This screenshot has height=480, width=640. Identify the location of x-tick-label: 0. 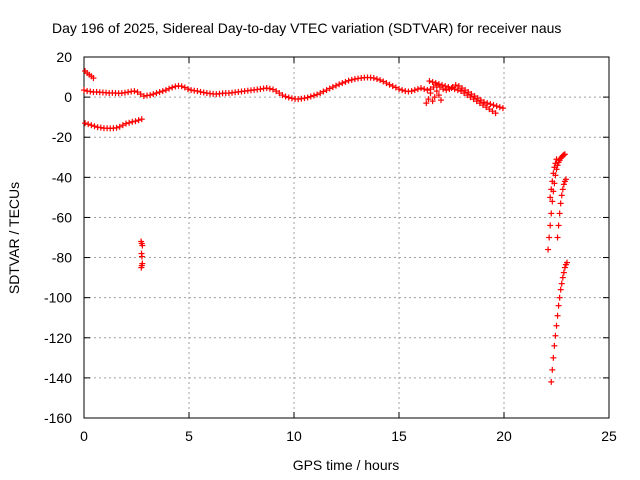
(84, 436).